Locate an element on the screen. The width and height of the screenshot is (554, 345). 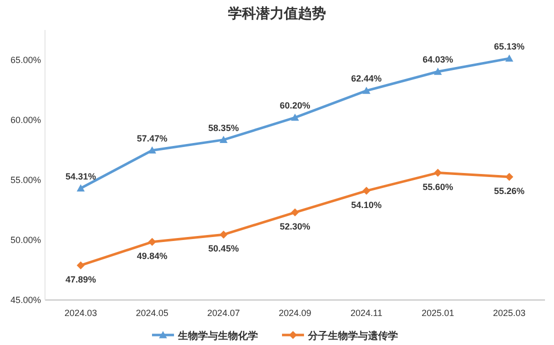
chart-title: 学科潜力值趋势 is located at coordinates (277, 13).